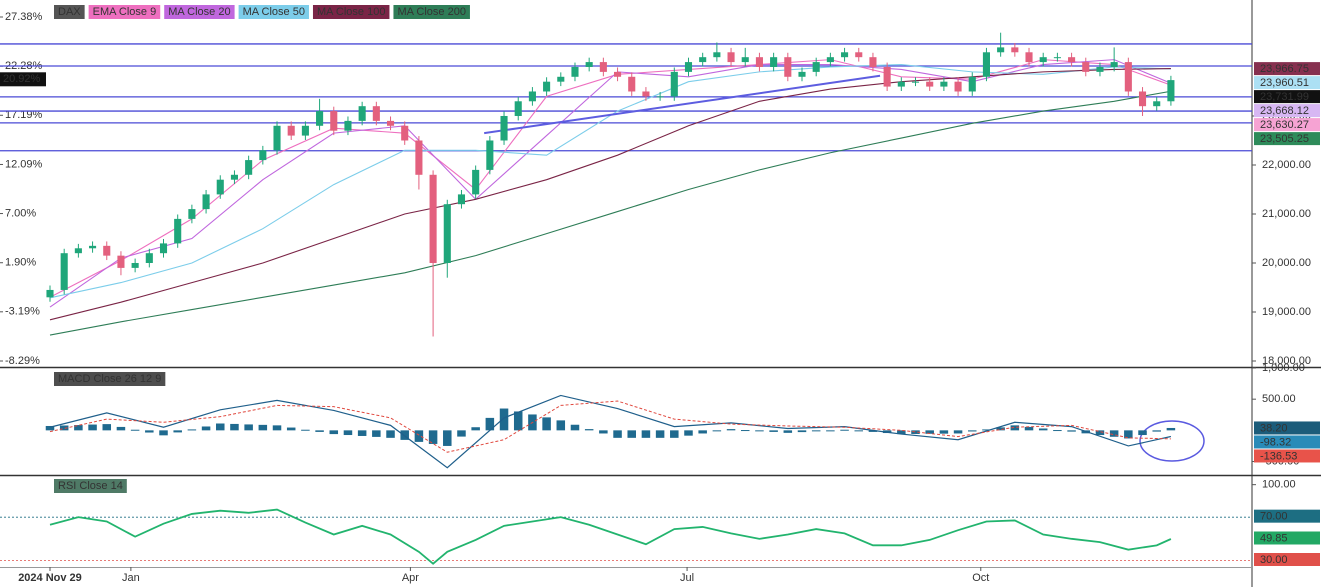 This screenshot has height=587, width=1321. I want to click on y2-tick-label: 17.19%, so click(24, 115).